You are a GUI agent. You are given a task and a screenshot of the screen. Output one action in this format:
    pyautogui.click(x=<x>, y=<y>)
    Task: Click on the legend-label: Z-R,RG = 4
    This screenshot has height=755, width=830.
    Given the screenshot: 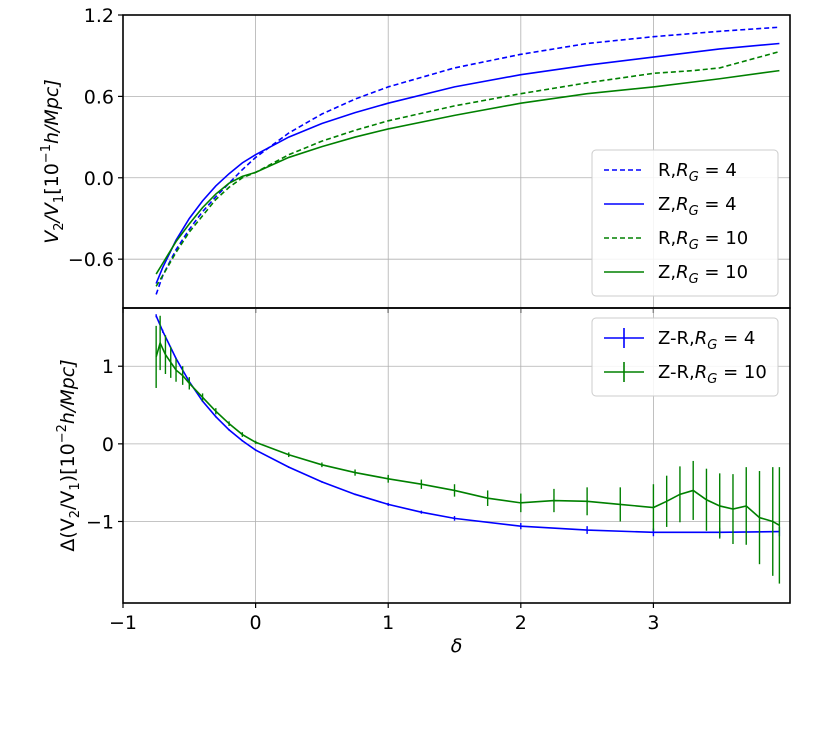 What is the action you would take?
    pyautogui.click(x=706, y=340)
    